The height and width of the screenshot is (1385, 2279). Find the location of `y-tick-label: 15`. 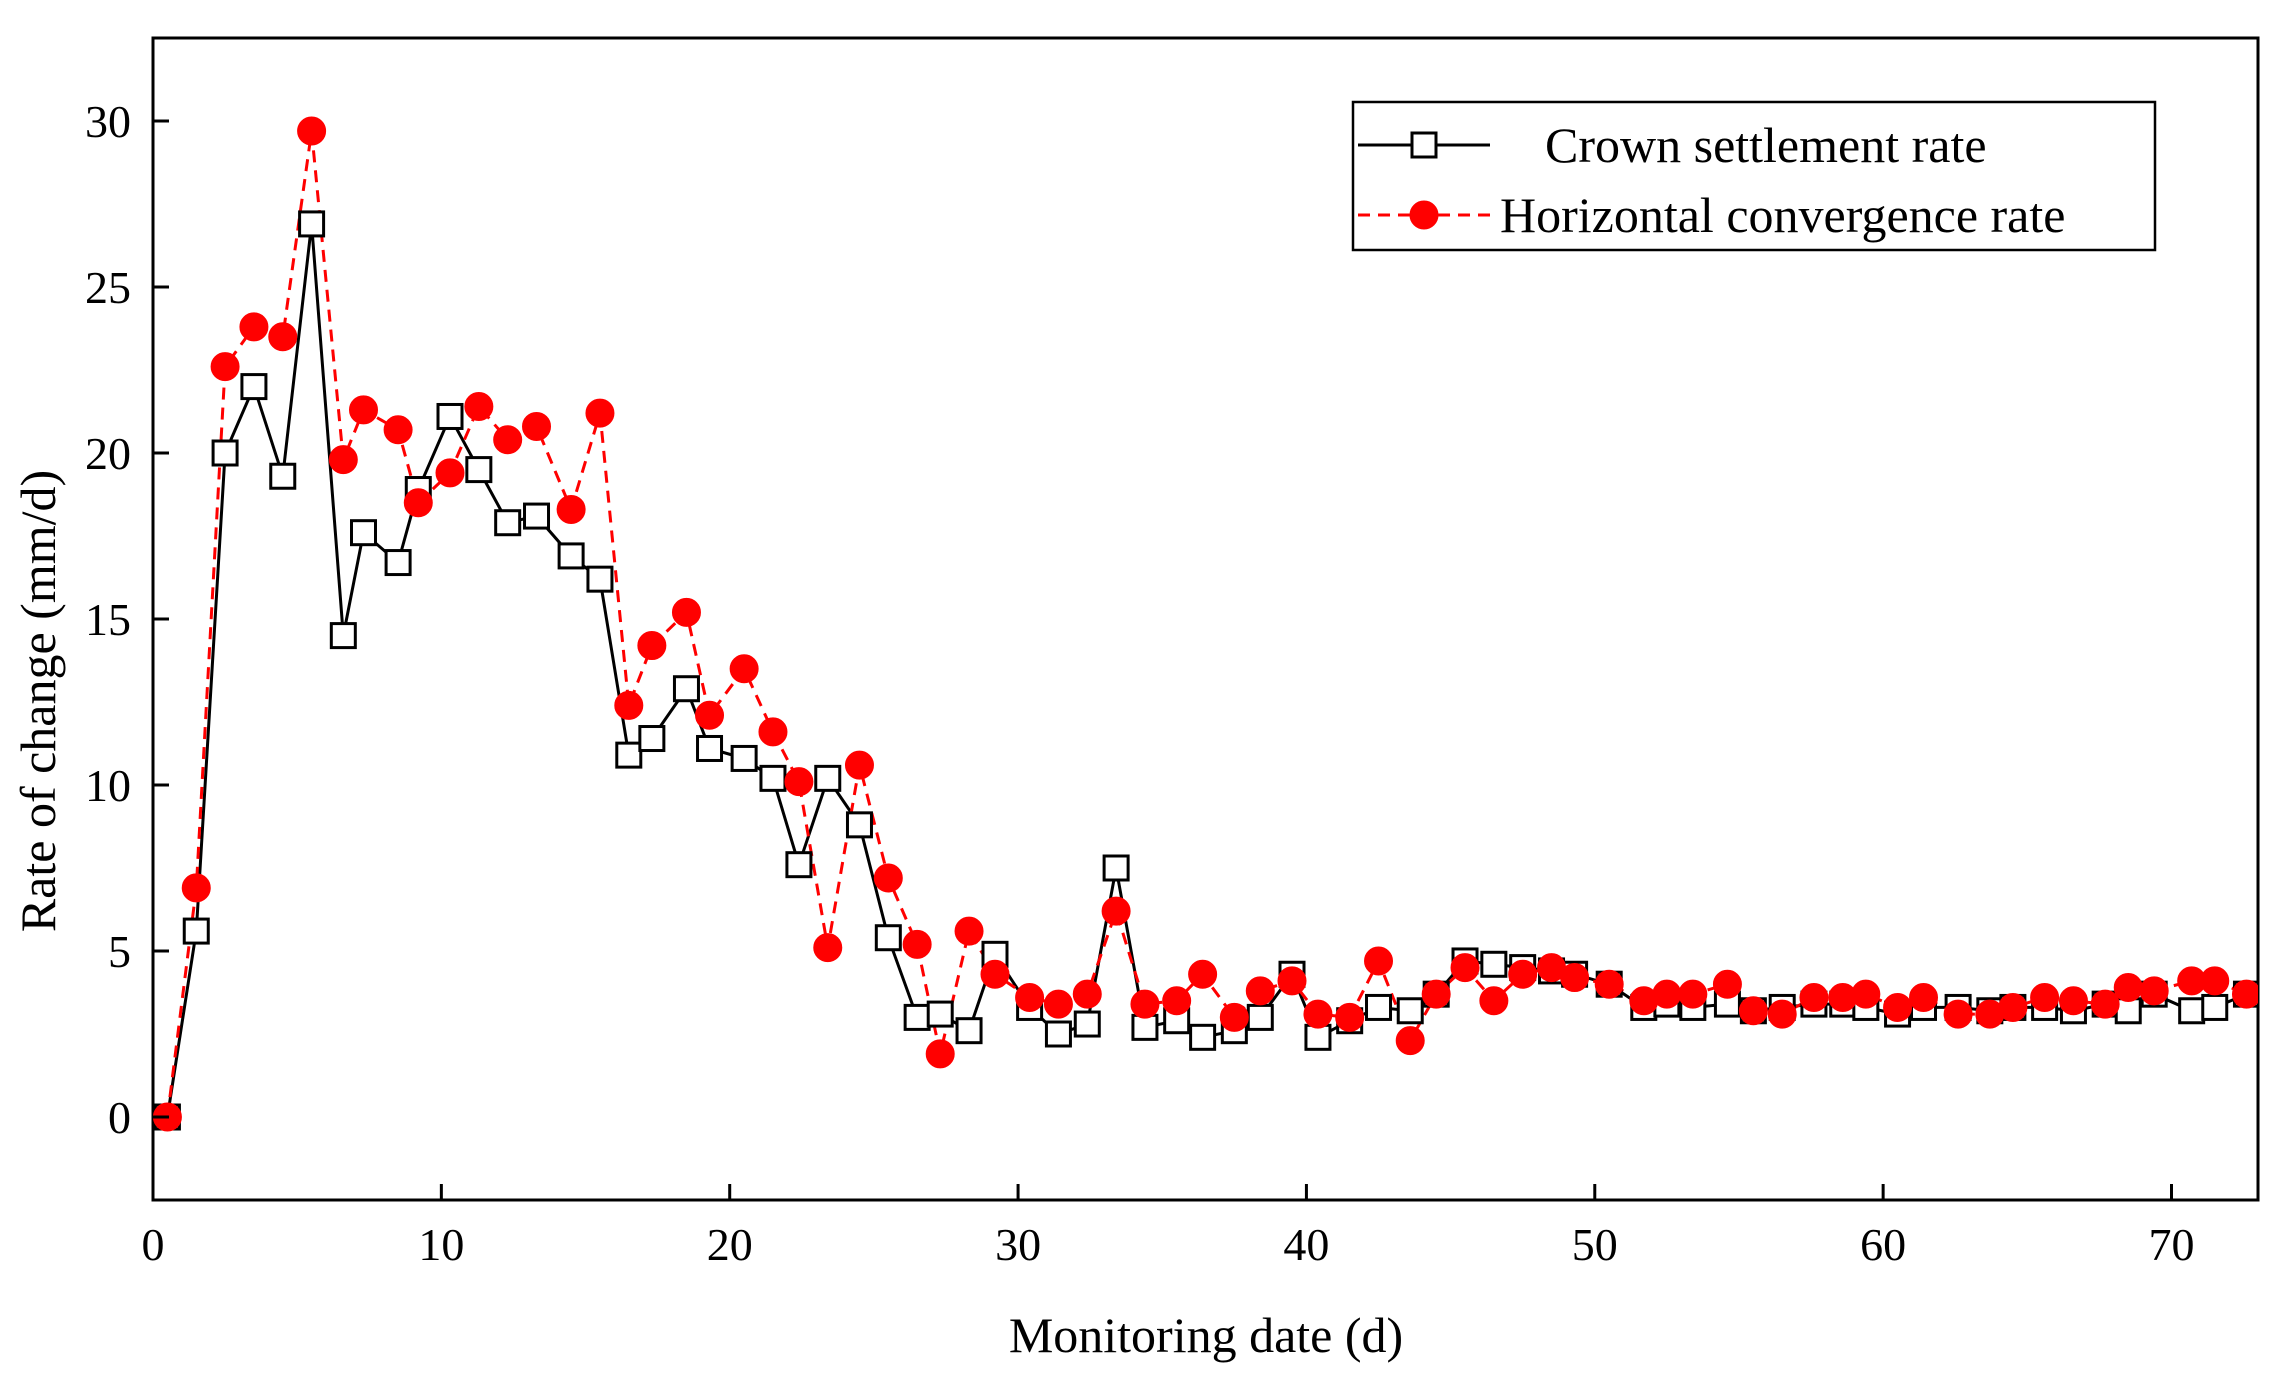

y-tick-label: 15 is located at coordinates (108, 619).